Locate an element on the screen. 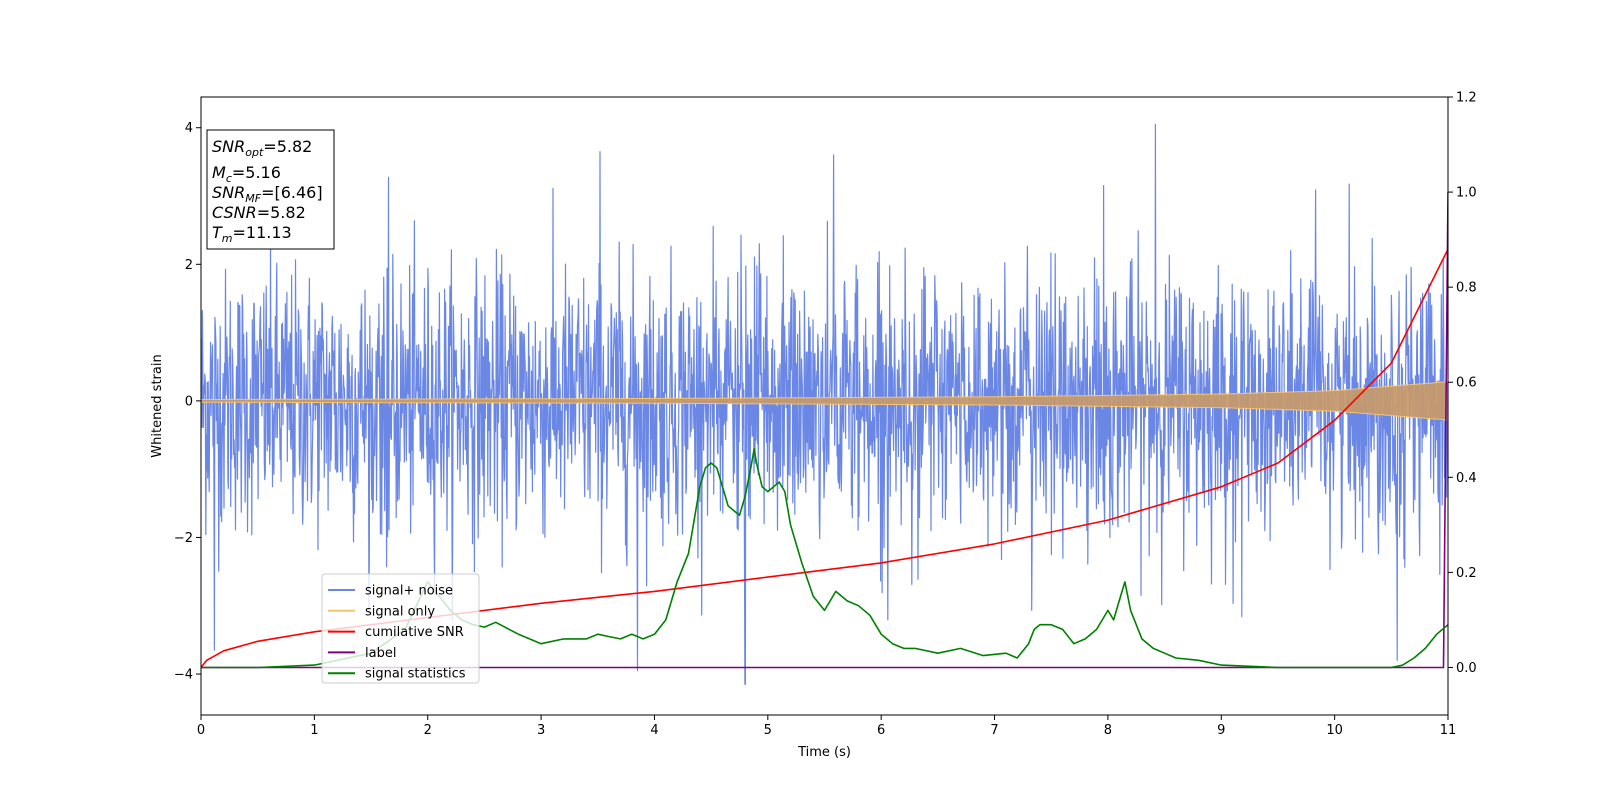 The image size is (1600, 800). x-tick-label: 6 is located at coordinates (881, 730).